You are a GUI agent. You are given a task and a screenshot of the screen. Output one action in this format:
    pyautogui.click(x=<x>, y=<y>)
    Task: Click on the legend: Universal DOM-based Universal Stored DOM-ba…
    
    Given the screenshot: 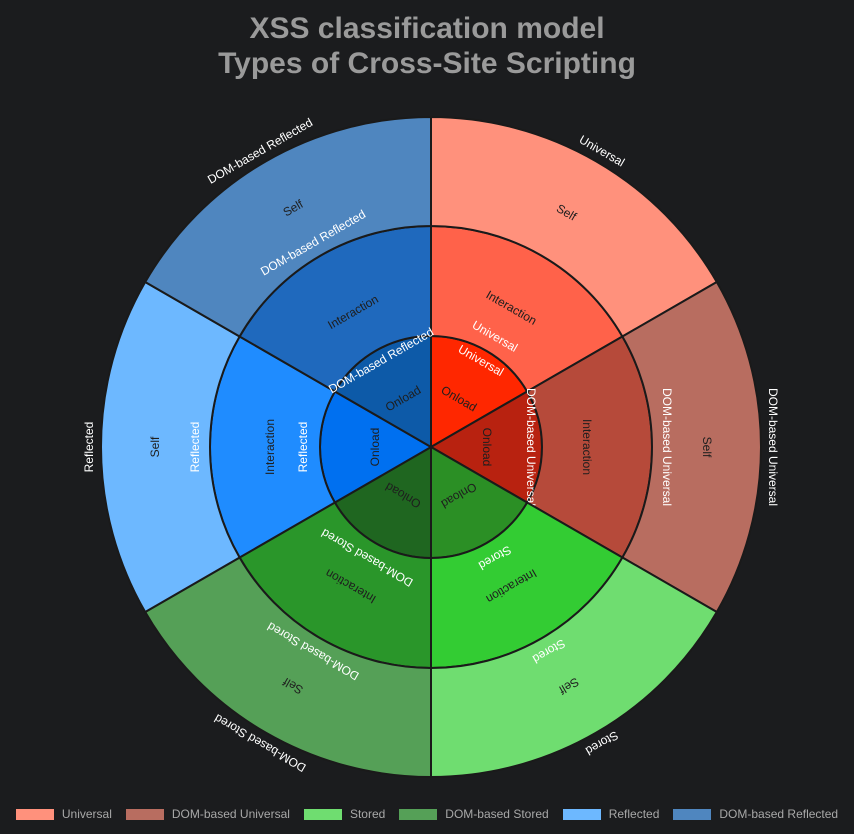 What is the action you would take?
    pyautogui.click(x=427, y=814)
    